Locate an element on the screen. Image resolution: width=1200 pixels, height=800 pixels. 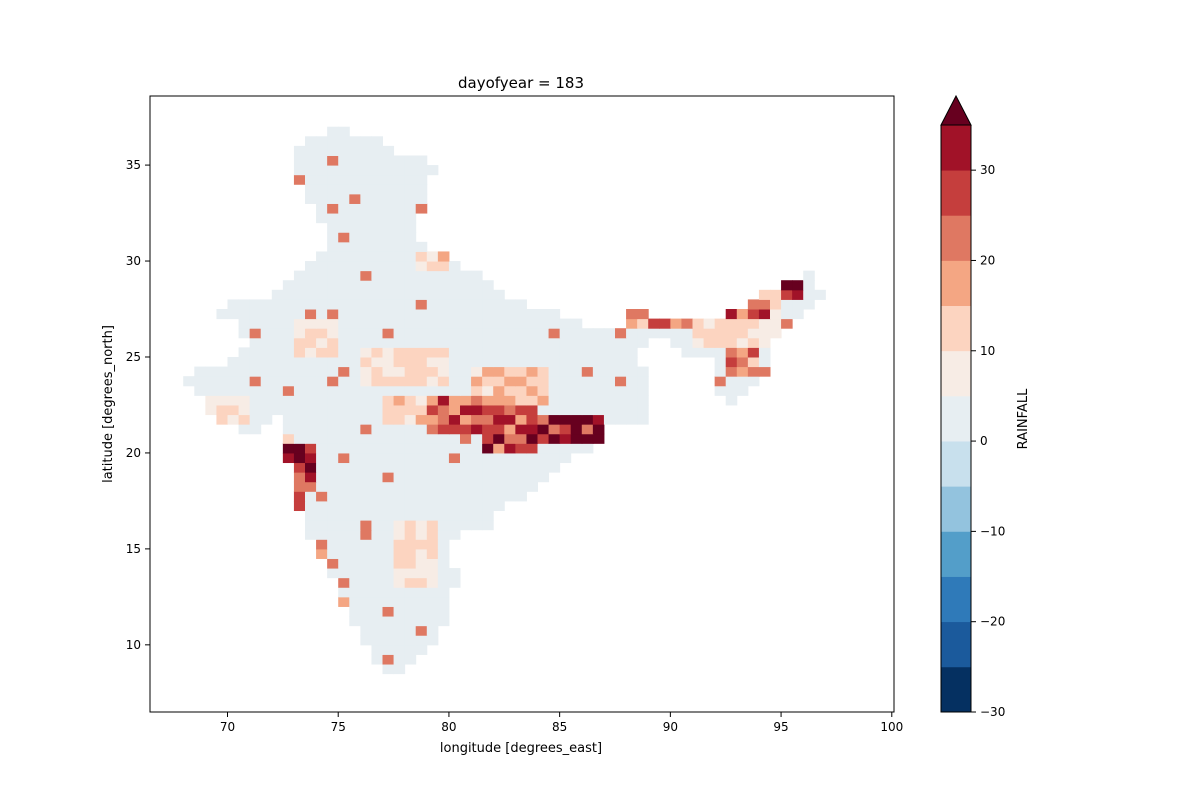
colorbar-extend-arrow is located at coordinates (956, 110).